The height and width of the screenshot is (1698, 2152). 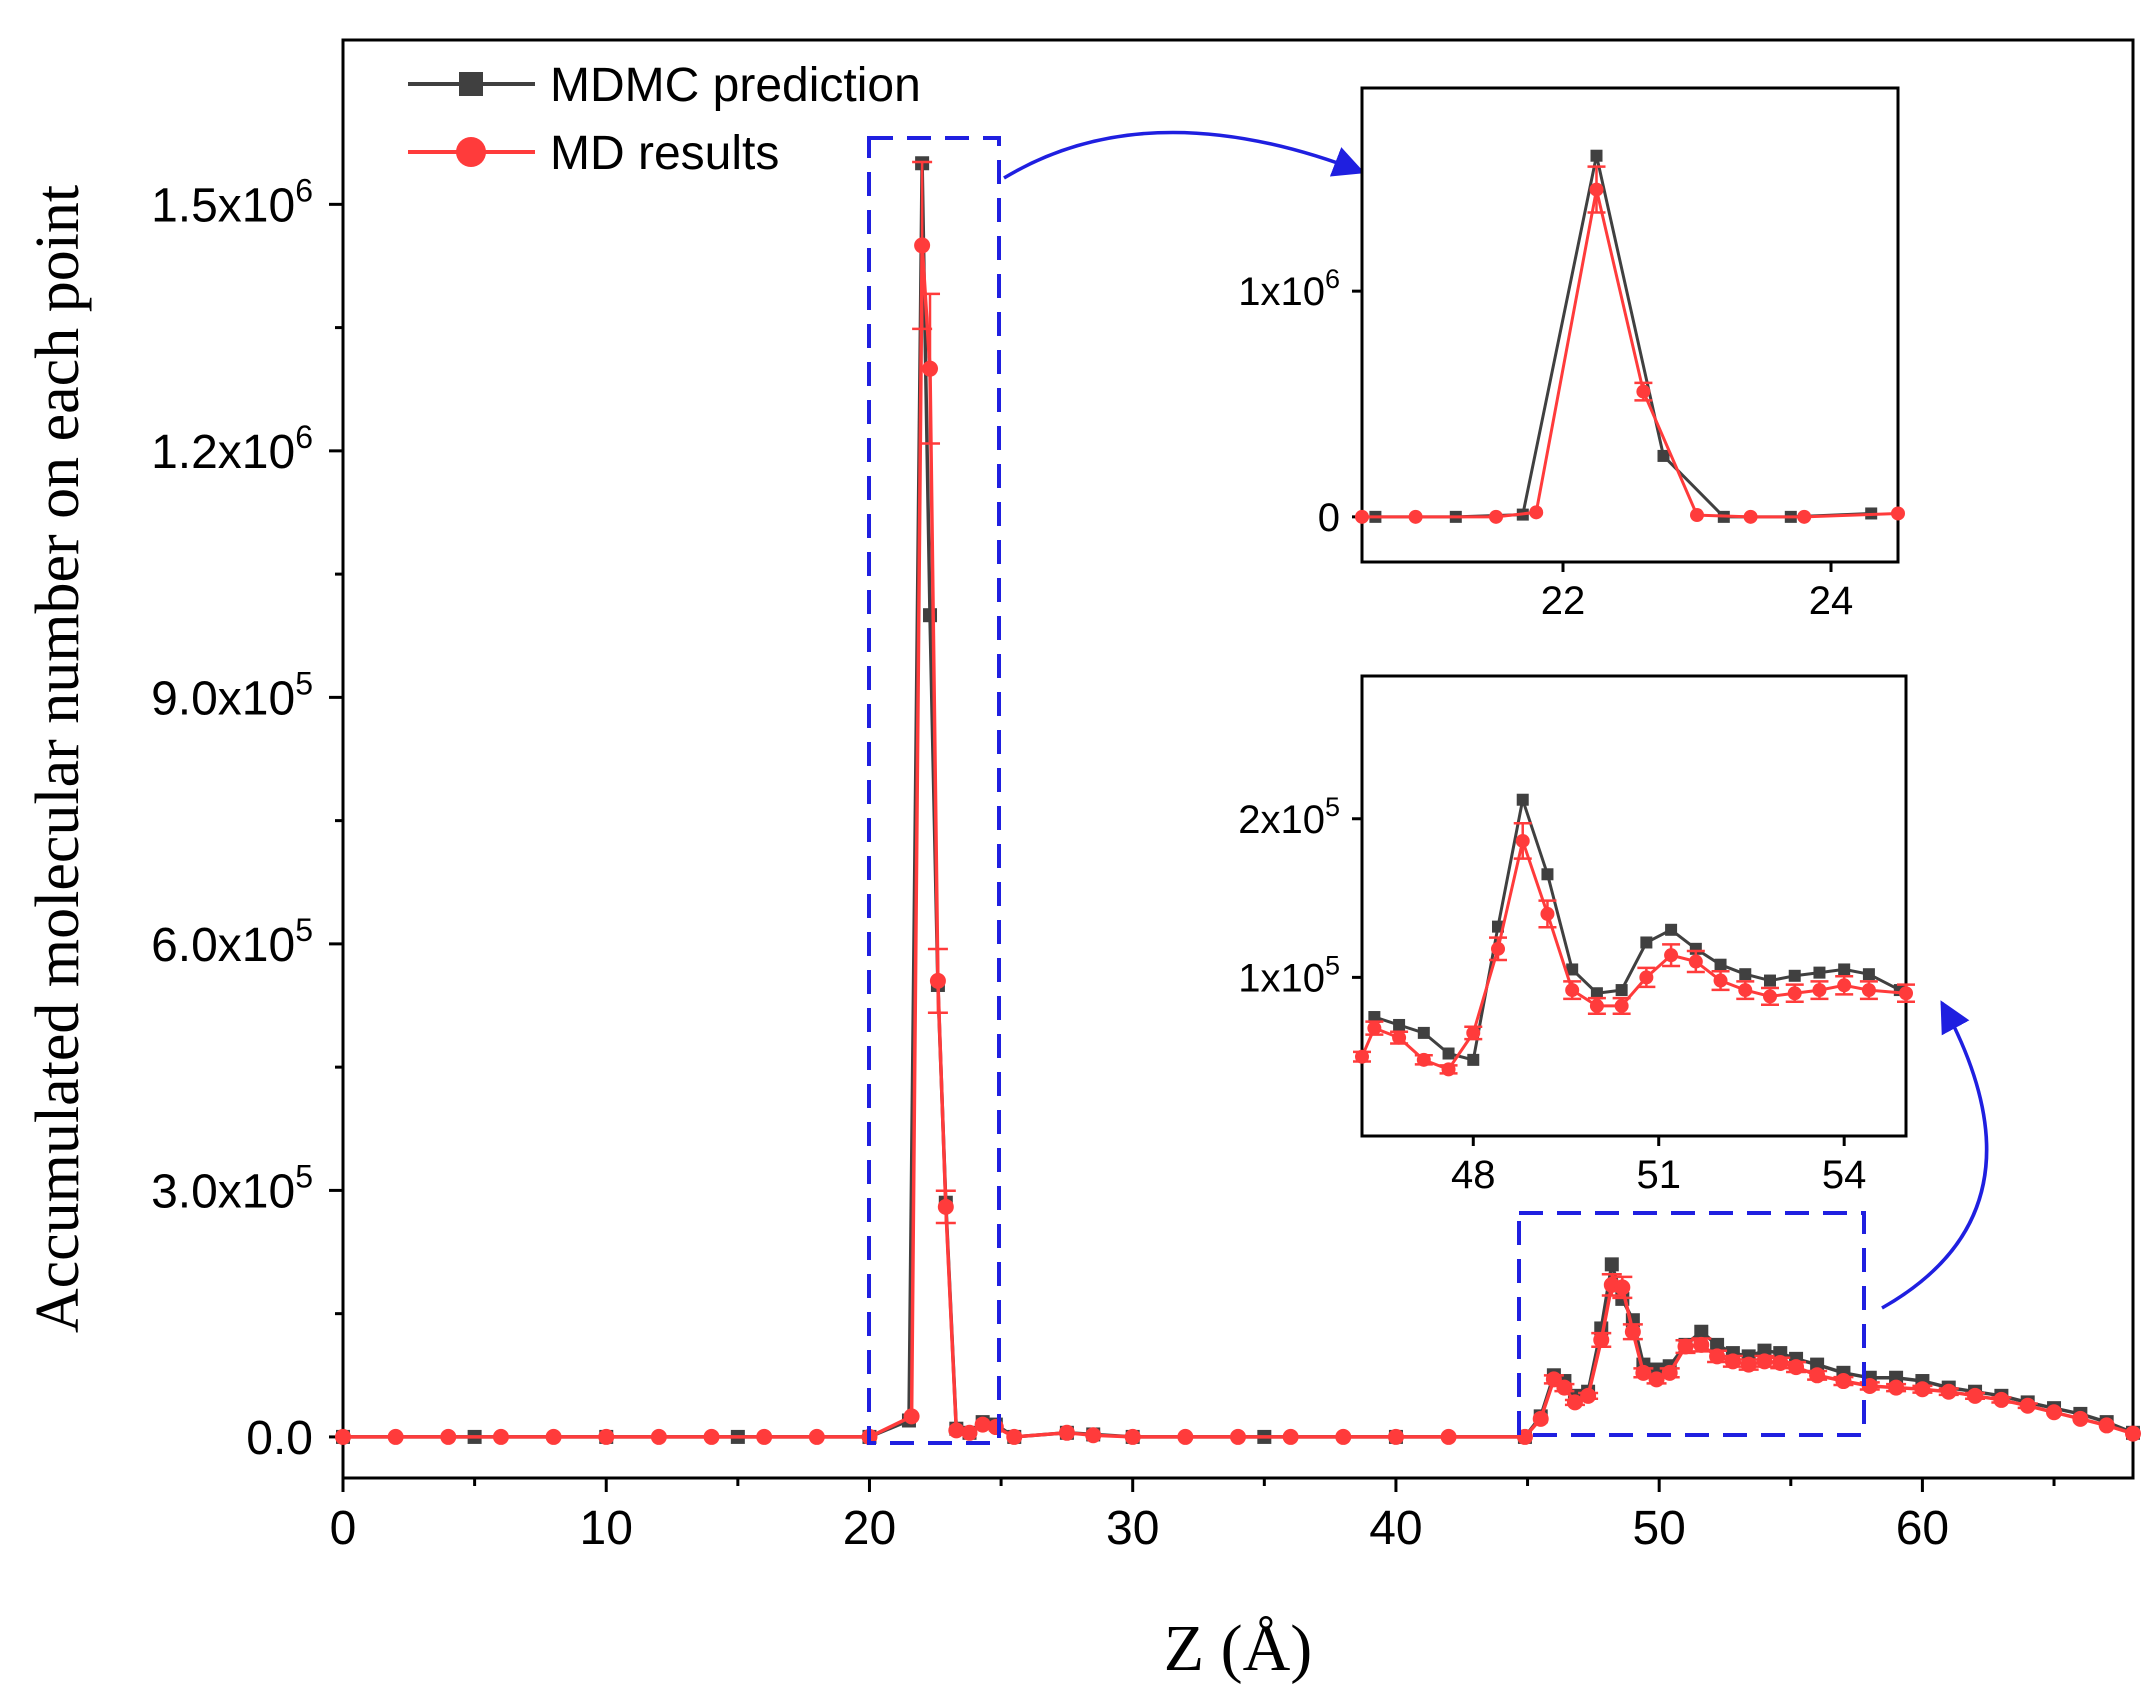 What do you see at coordinates (223, 452) in the screenshot?
I see `y-tick-mantissa: 1.2x10` at bounding box center [223, 452].